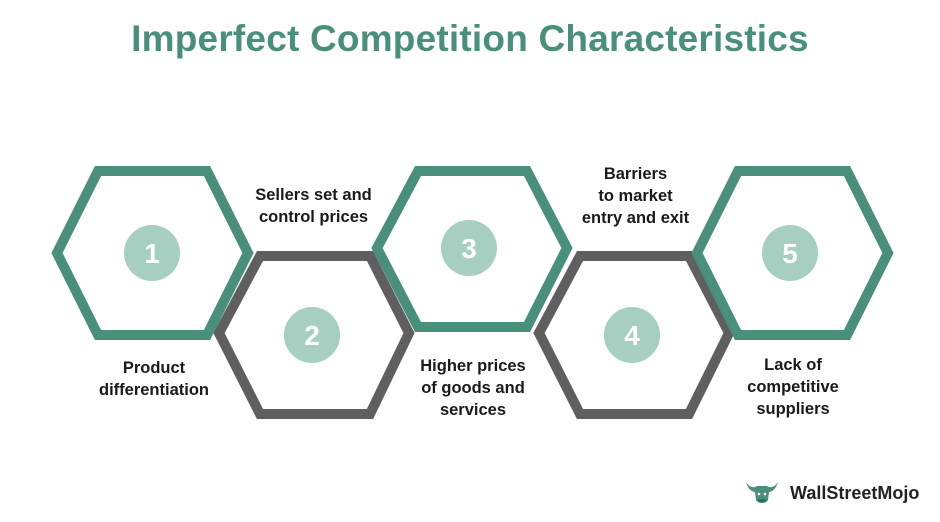 The image size is (940, 522). I want to click on label-step-4: Barriers to market entry and exit, so click(635, 196).